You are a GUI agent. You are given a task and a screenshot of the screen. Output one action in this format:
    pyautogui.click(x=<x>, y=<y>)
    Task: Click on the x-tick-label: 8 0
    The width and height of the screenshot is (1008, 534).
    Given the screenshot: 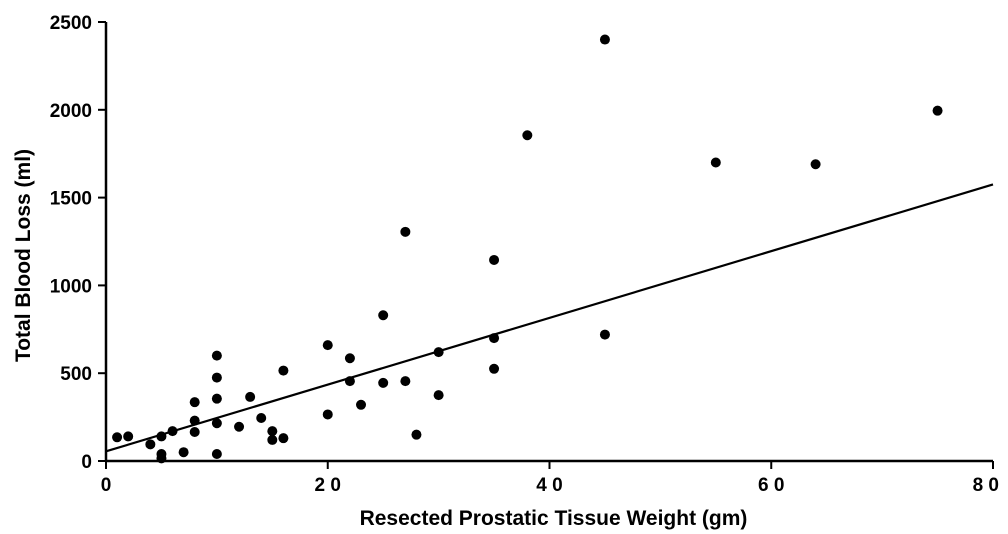 What is the action you would take?
    pyautogui.click(x=986, y=485)
    